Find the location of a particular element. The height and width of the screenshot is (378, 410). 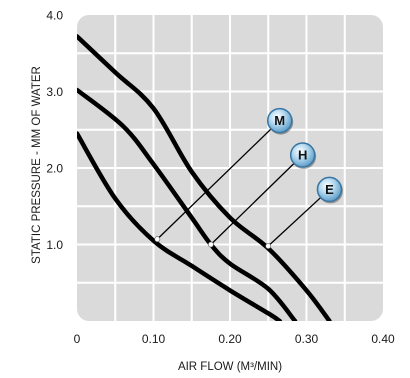

y-axis-ticks: 1.0 2.0 3.0 4.0 is located at coordinates (54, 131).